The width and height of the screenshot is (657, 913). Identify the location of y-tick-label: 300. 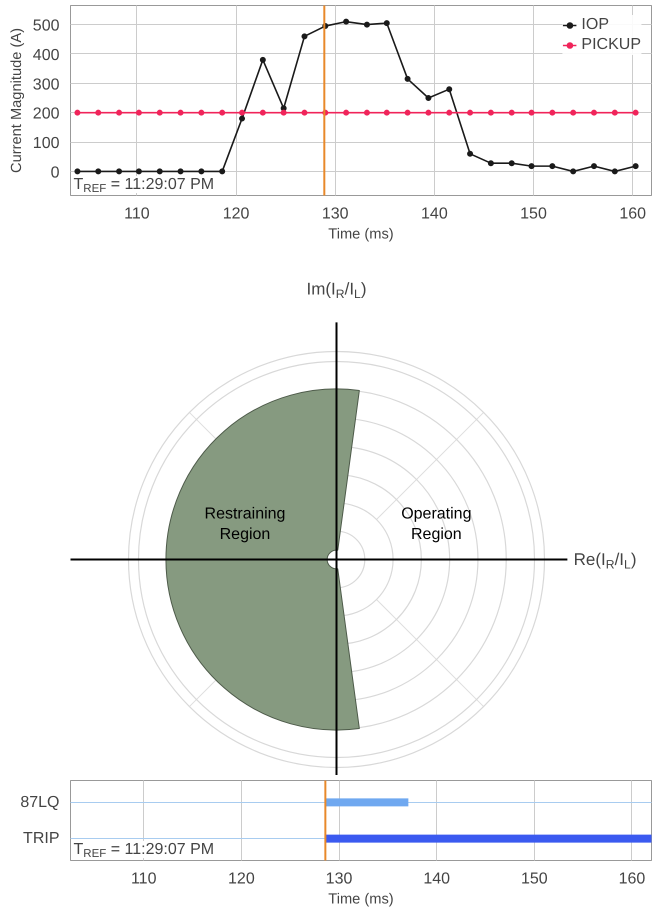
(46, 85).